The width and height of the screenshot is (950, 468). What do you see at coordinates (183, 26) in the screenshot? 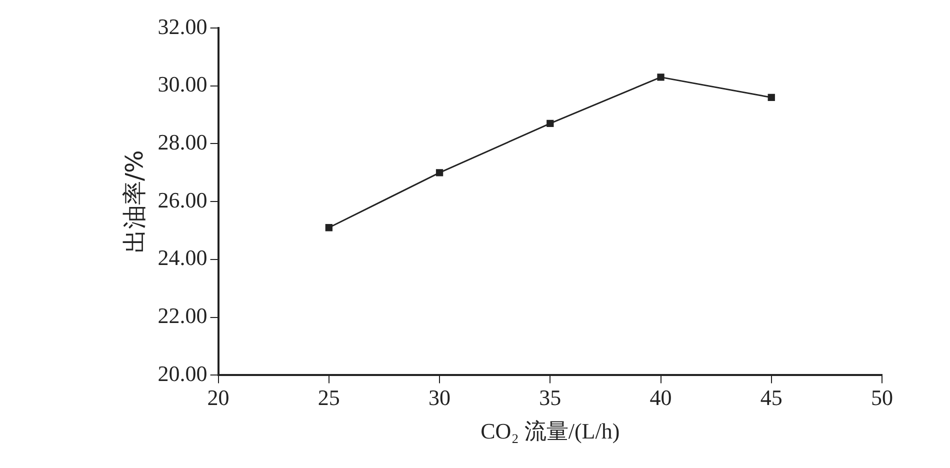
I see `y-tick-label: 32.00` at bounding box center [183, 26].